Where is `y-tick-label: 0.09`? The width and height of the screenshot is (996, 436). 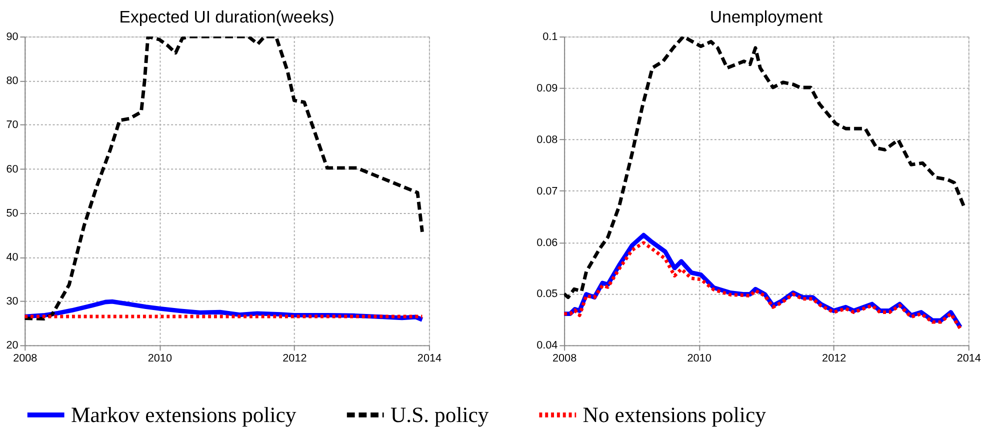
y-tick-label: 0.09 is located at coordinates (547, 88).